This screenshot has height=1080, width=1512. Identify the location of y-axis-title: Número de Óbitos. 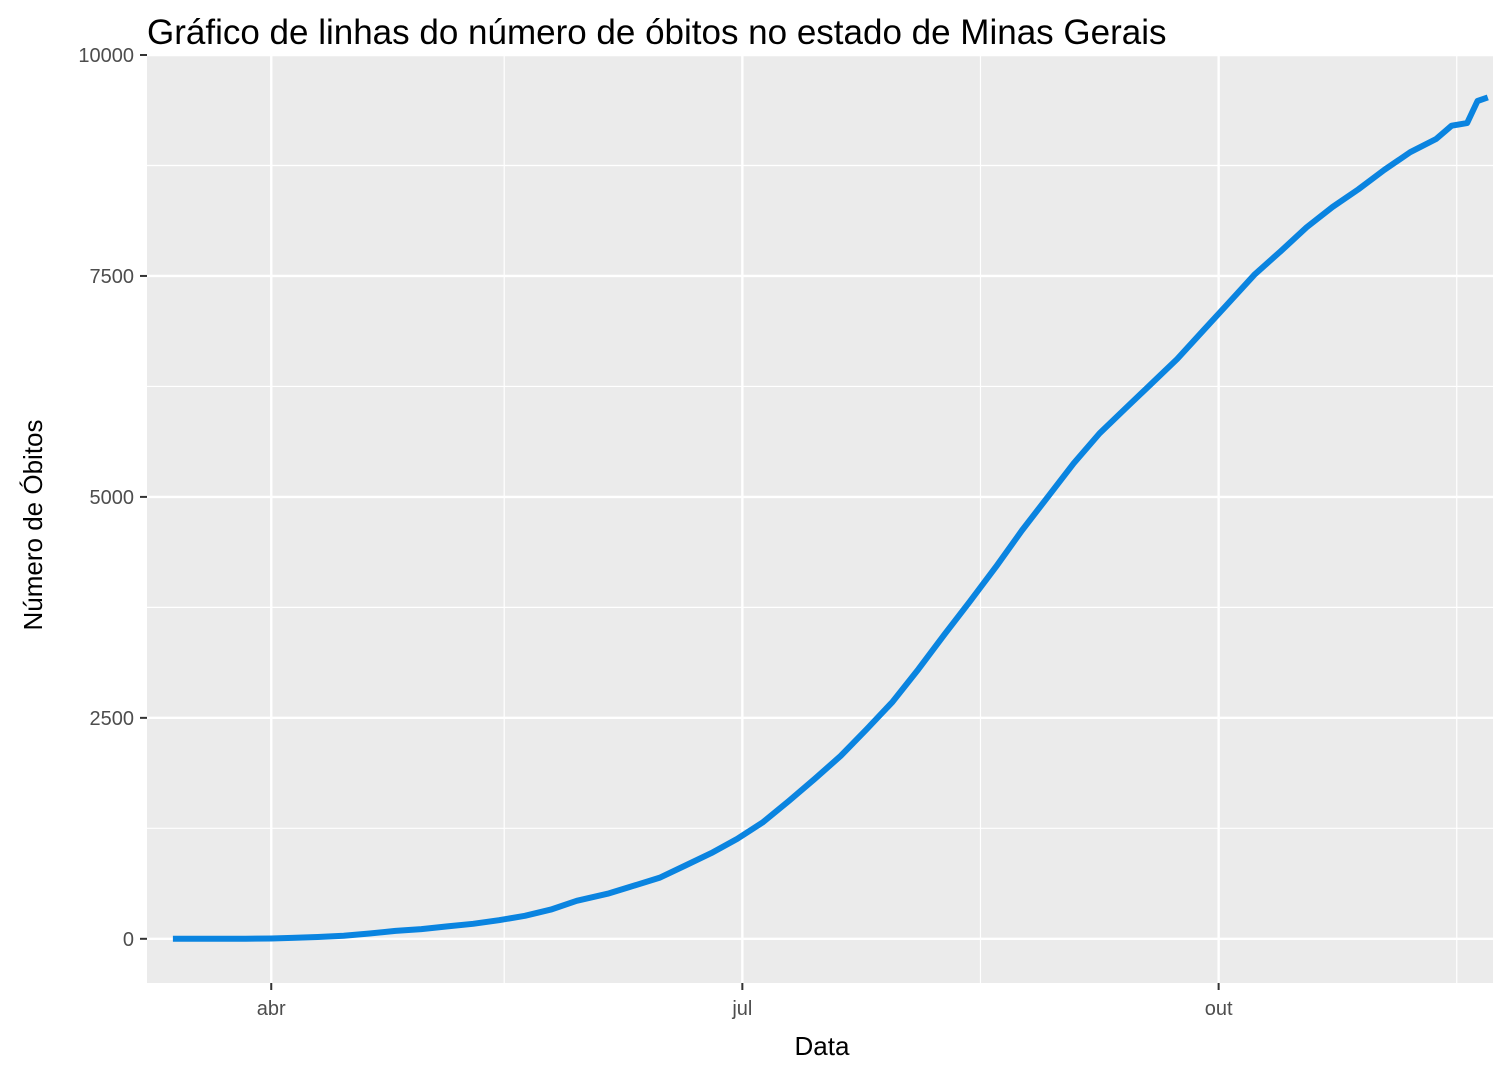
(33, 525).